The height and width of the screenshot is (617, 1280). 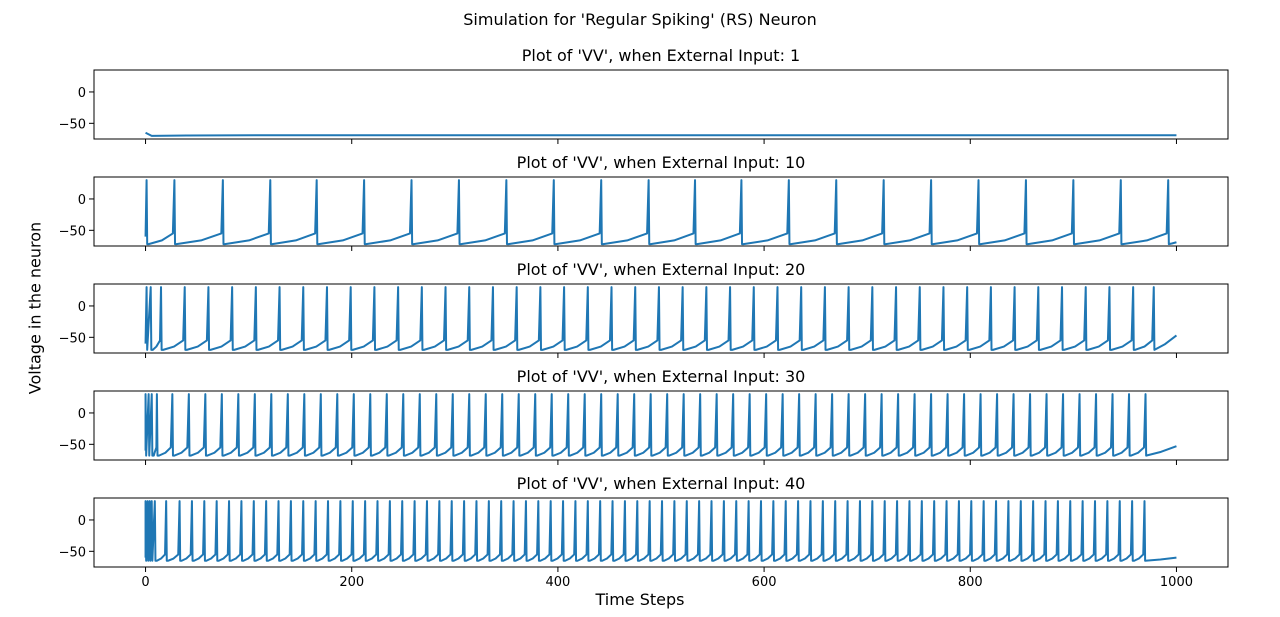 What do you see at coordinates (145, 582) in the screenshot?
I see `x-tick-label: 0` at bounding box center [145, 582].